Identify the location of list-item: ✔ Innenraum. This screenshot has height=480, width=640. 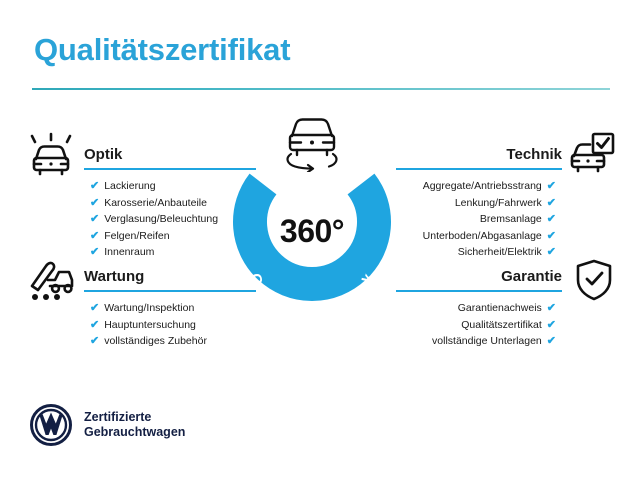
(173, 252).